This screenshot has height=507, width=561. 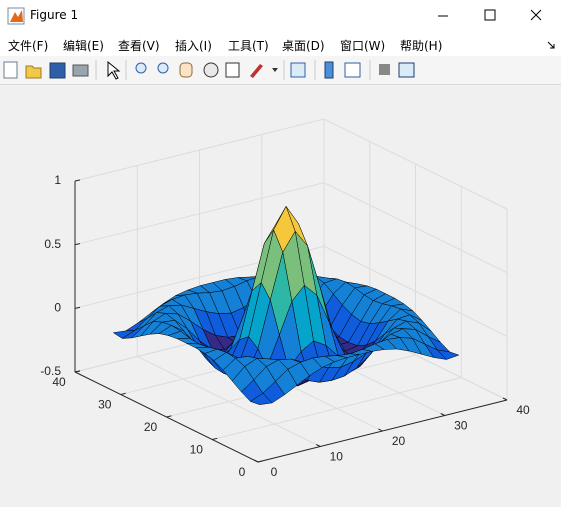 I want to click on menu-item: 插入(I), so click(x=193, y=46).